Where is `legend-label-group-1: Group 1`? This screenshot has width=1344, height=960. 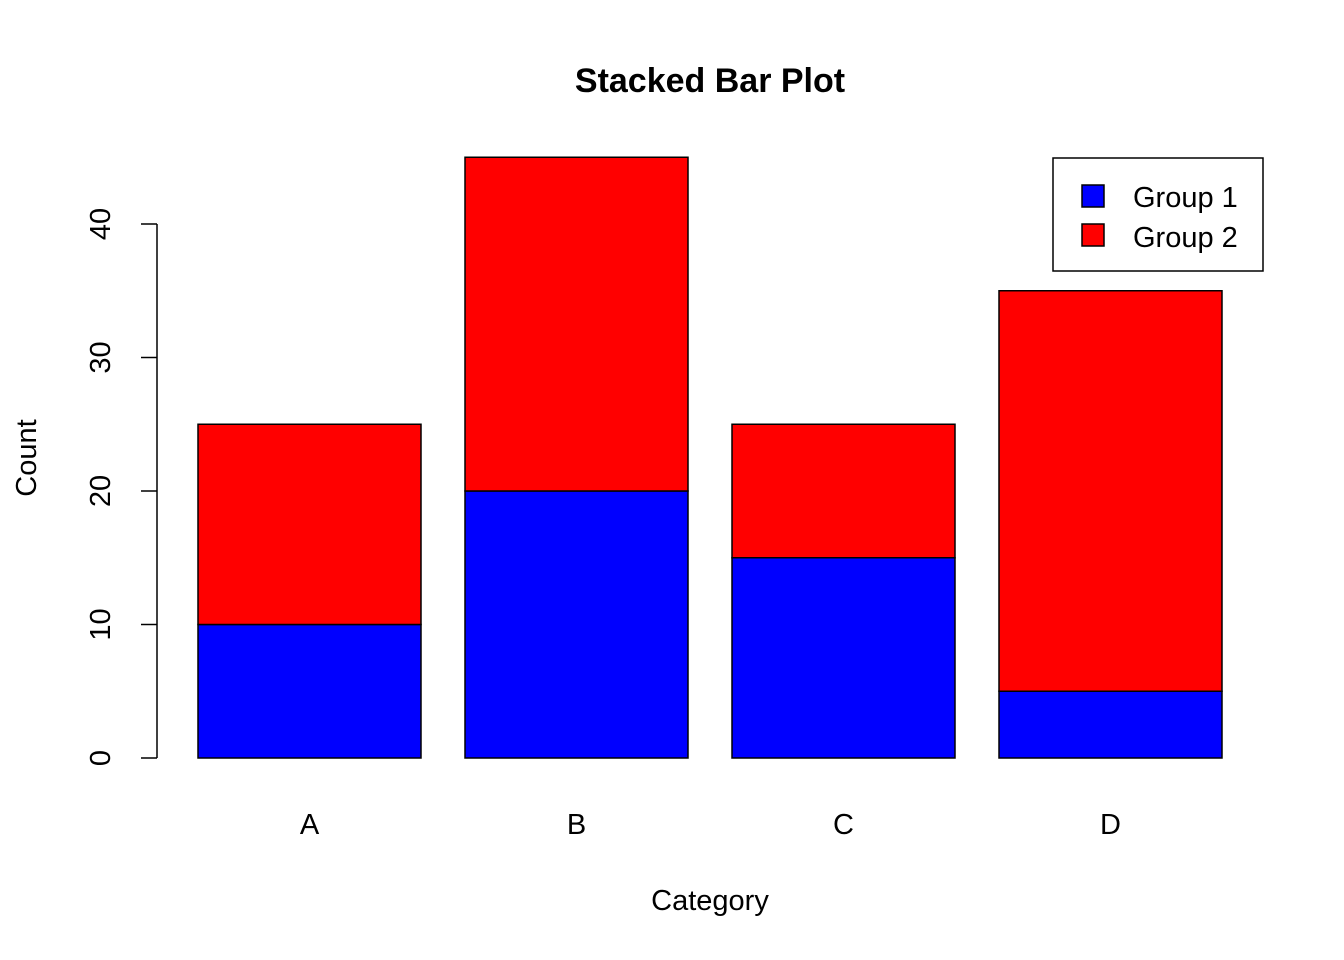
legend-label-group-1: Group 1 is located at coordinates (1185, 198).